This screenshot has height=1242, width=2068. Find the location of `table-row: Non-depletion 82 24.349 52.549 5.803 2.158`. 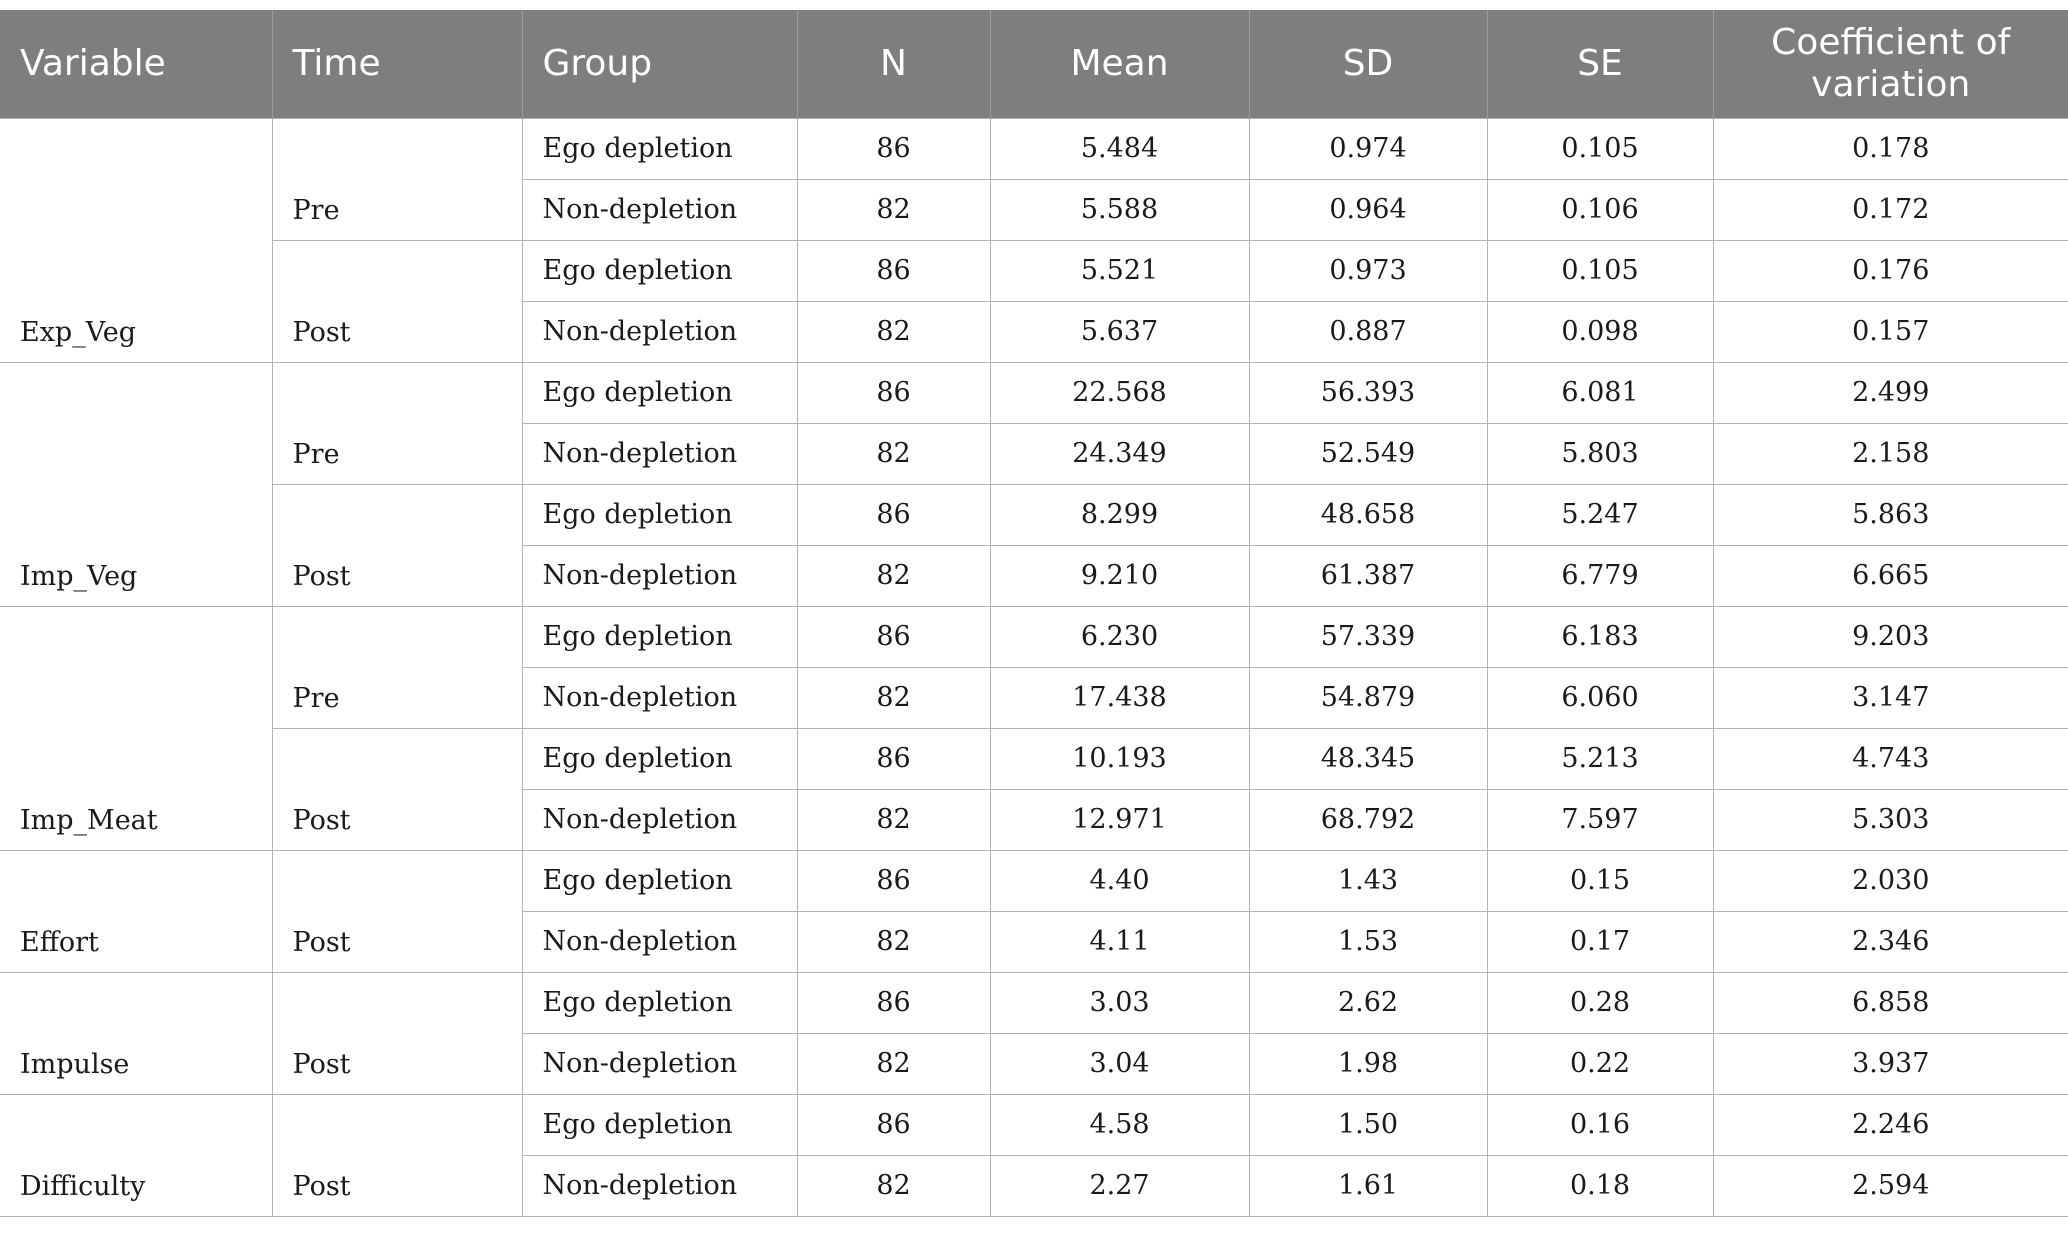

table-row: Non-depletion 82 24.349 52.549 5.803 2.158 is located at coordinates (1034, 453).